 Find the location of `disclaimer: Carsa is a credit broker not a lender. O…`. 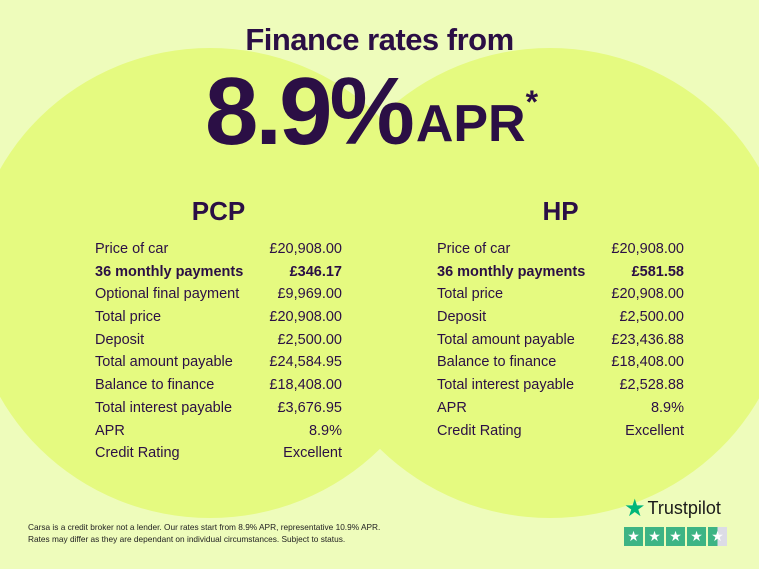

disclaimer: Carsa is a credit broker not a lender. O… is located at coordinates (204, 533).